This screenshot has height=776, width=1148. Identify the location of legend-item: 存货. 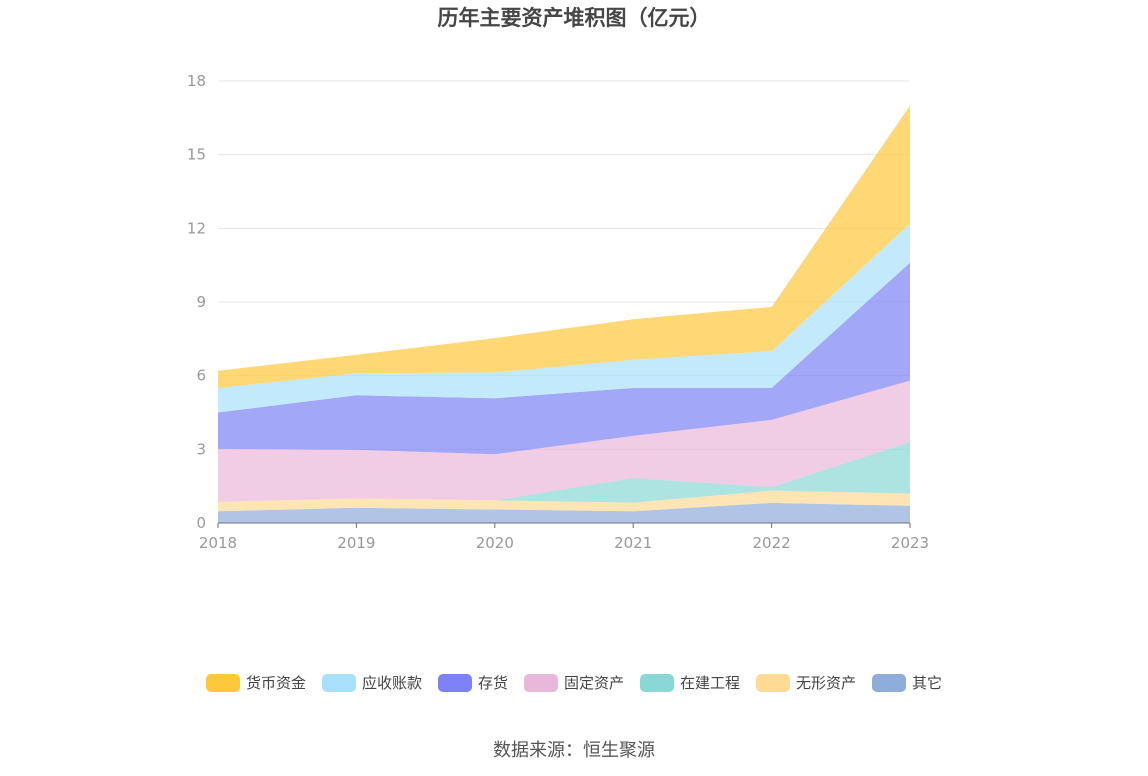
(472, 682).